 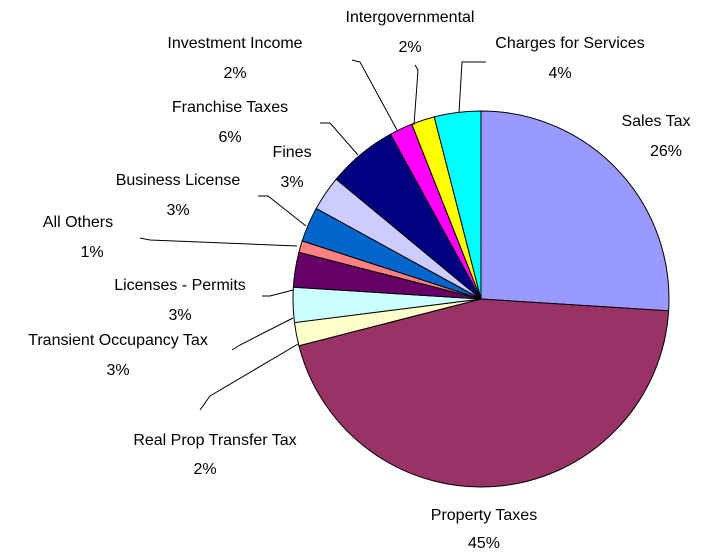 What do you see at coordinates (484, 543) in the screenshot?
I see `slice-percent: 45%` at bounding box center [484, 543].